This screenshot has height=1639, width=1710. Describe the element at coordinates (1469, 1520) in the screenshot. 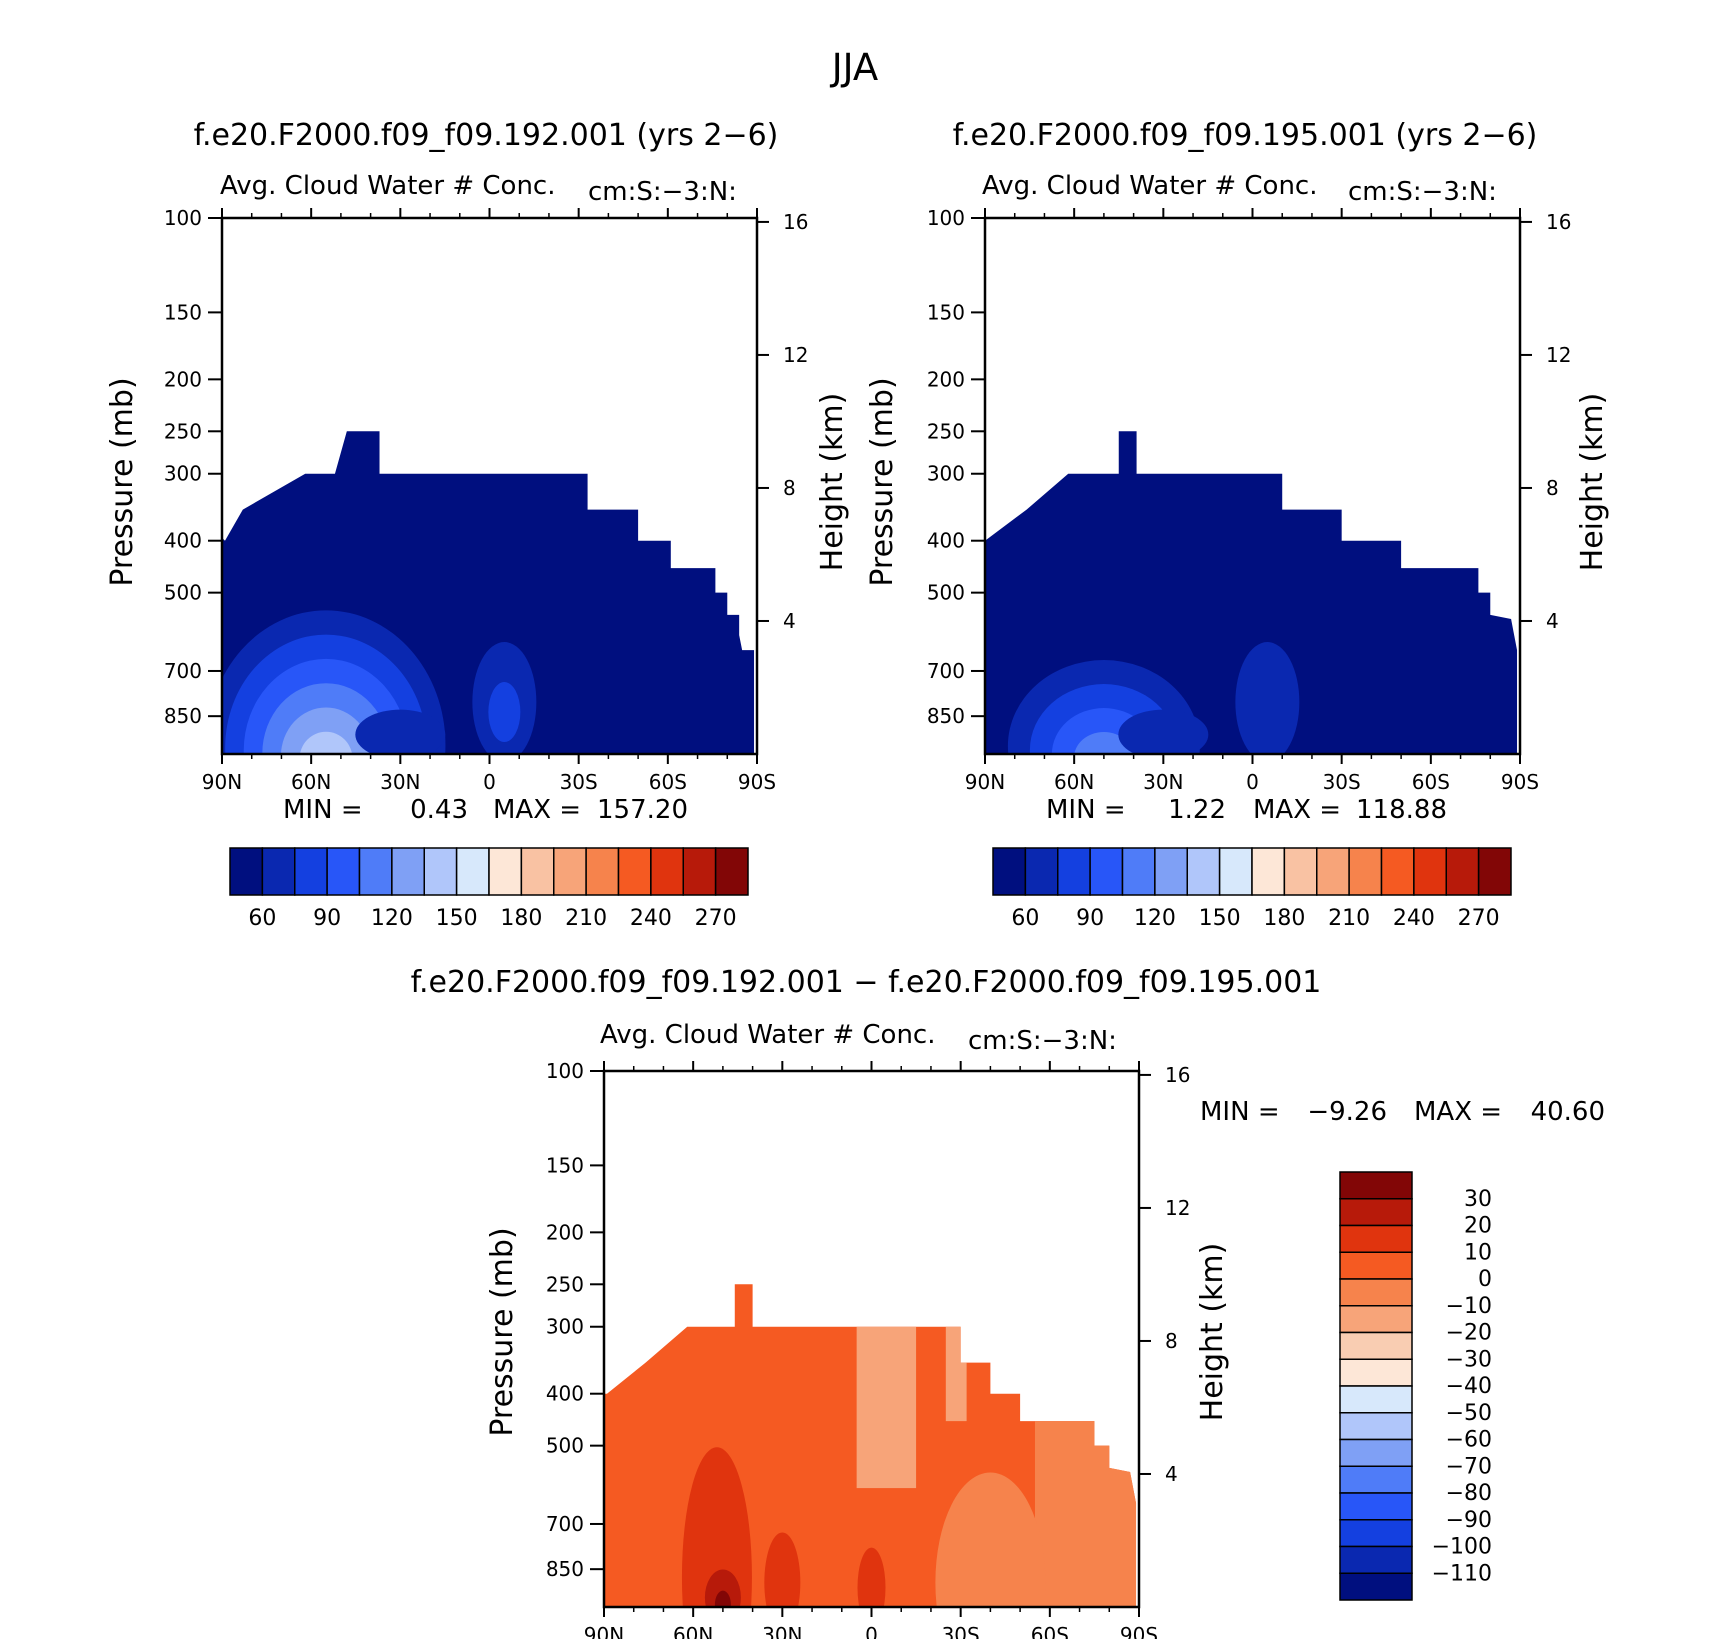

I see `colorbar-label: −90` at that location.